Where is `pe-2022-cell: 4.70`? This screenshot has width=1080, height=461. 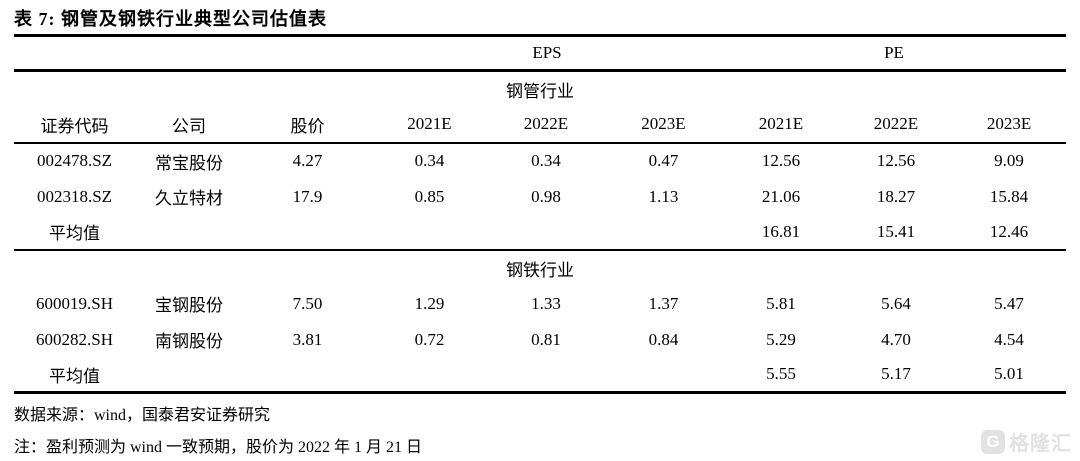
pe-2022-cell: 4.70 is located at coordinates (896, 339).